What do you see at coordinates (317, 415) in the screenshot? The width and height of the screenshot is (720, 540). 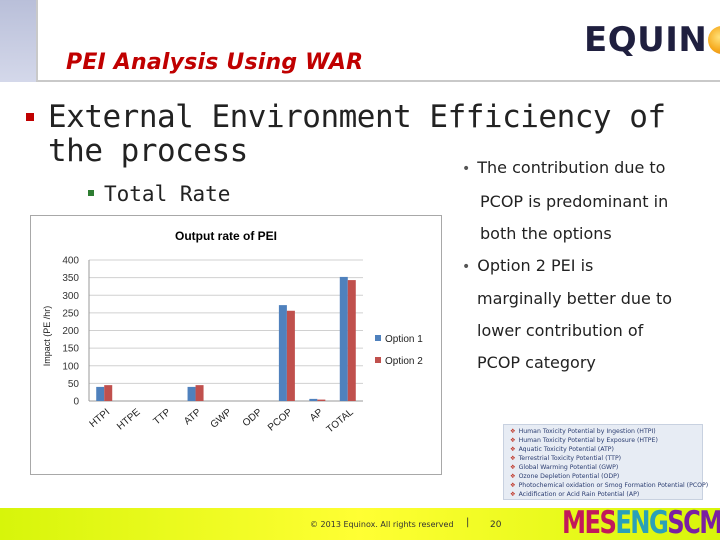 I see `x-tick-label: AP` at bounding box center [317, 415].